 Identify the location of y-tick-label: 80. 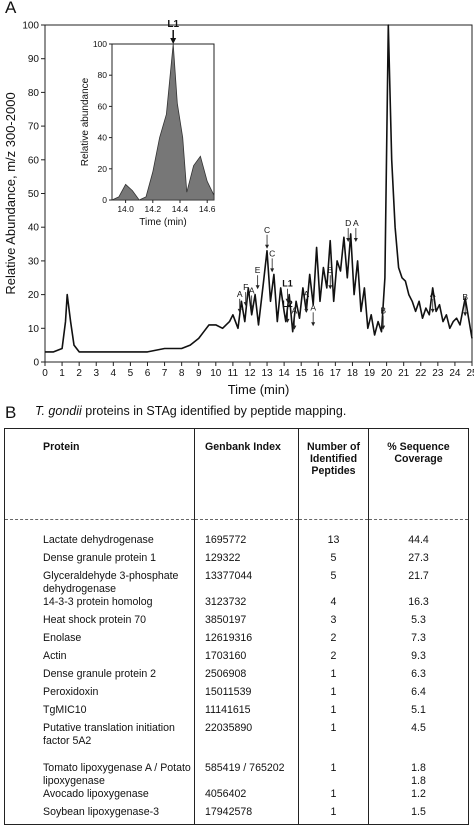
(34, 93).